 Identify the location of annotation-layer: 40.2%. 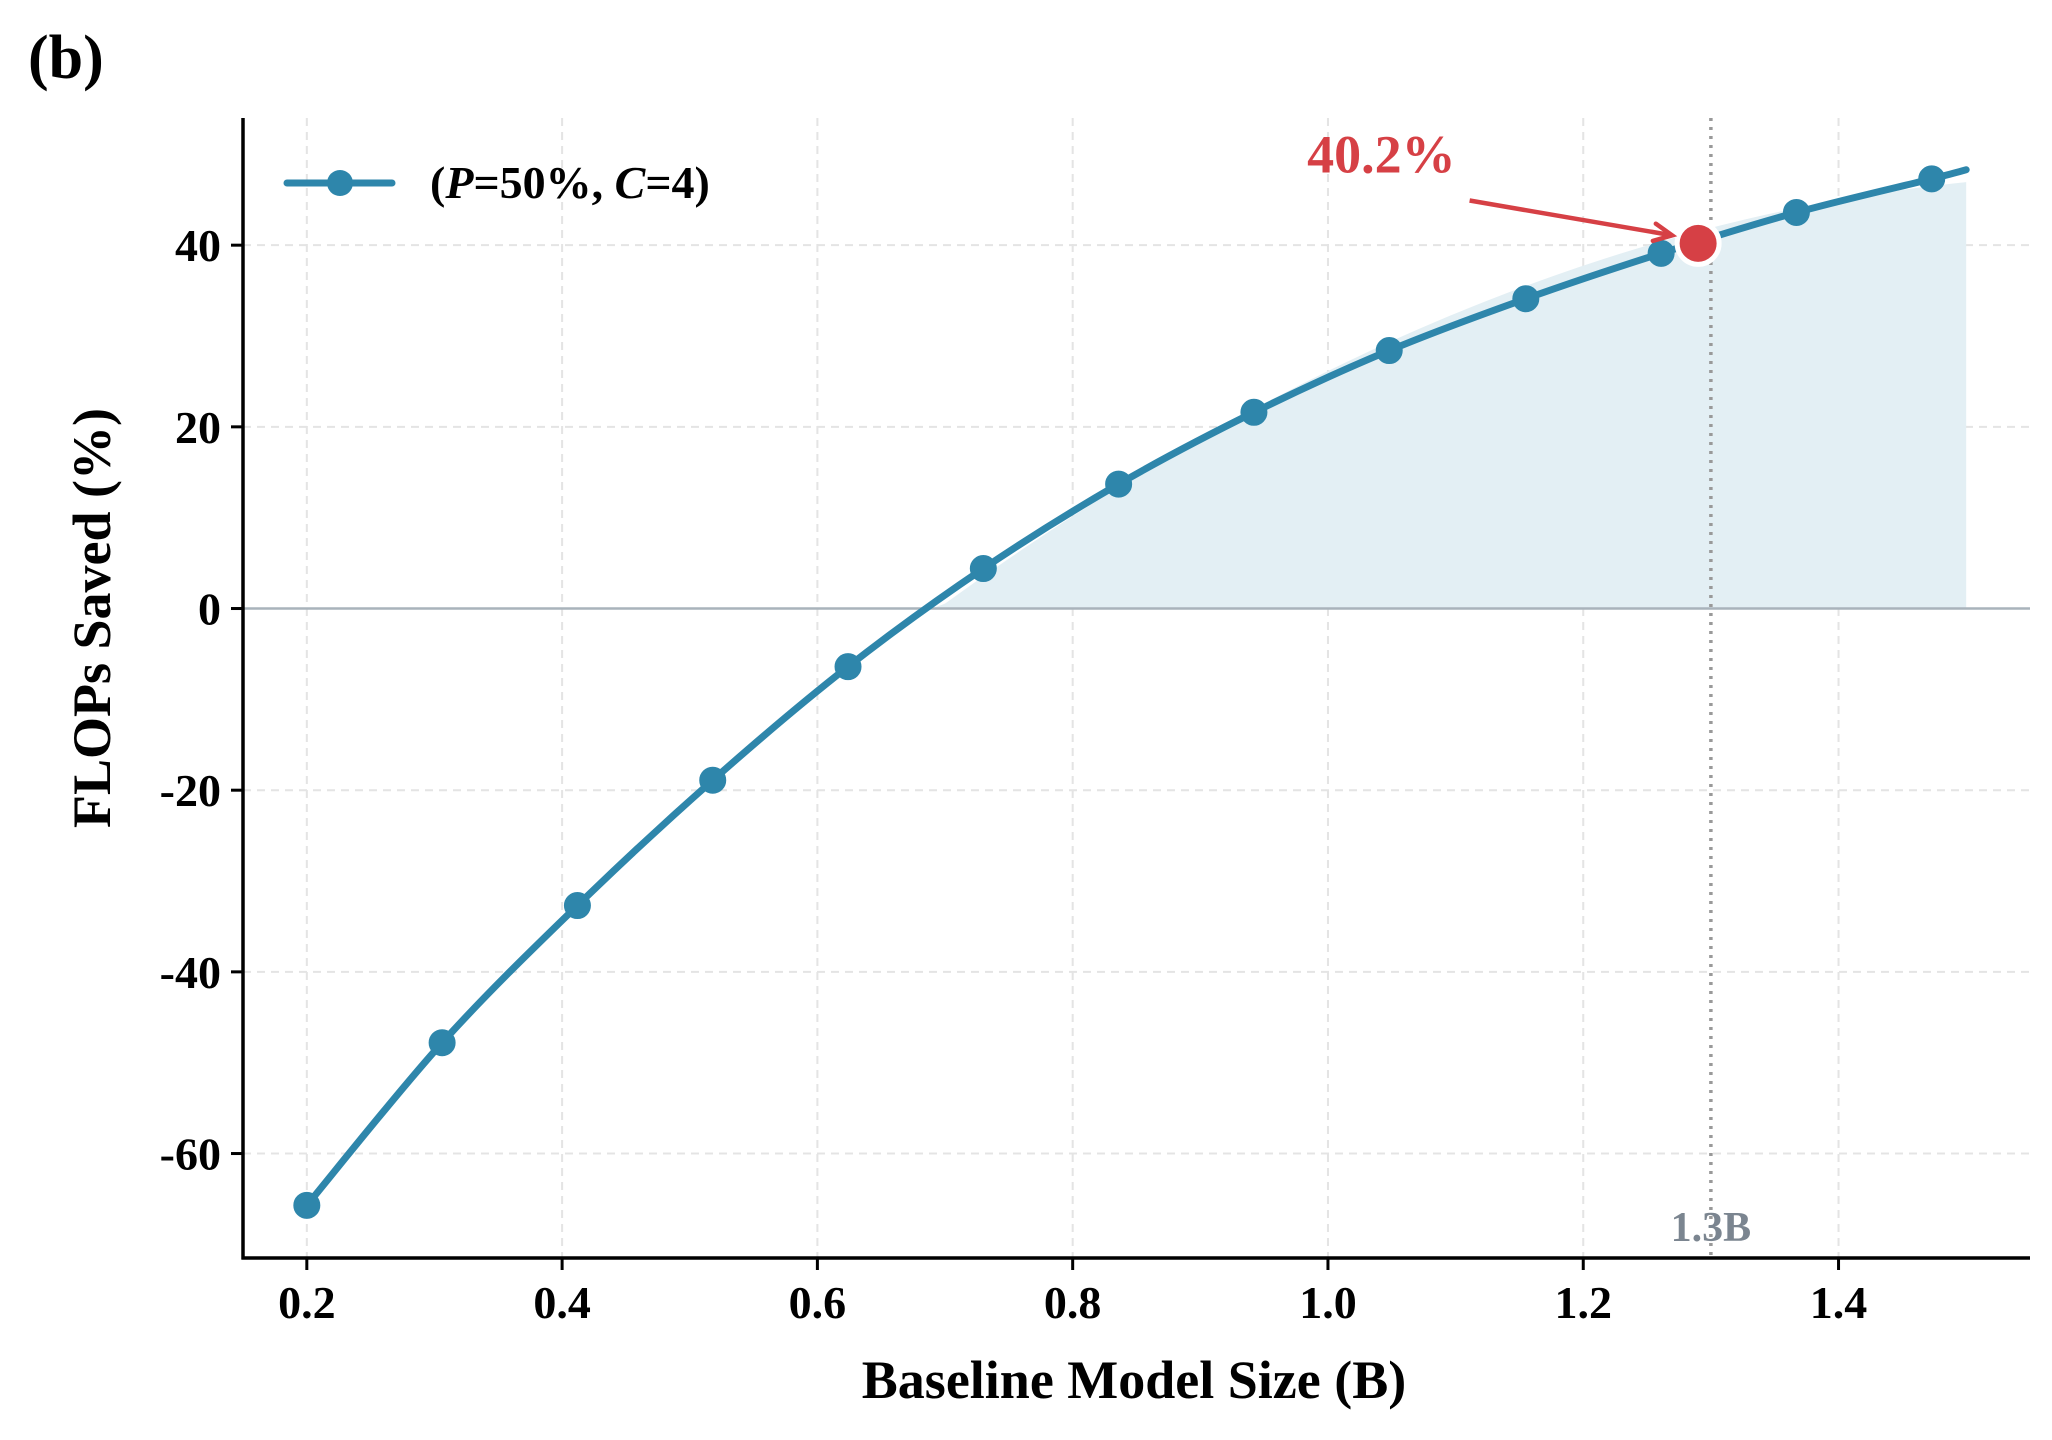
(1514, 196).